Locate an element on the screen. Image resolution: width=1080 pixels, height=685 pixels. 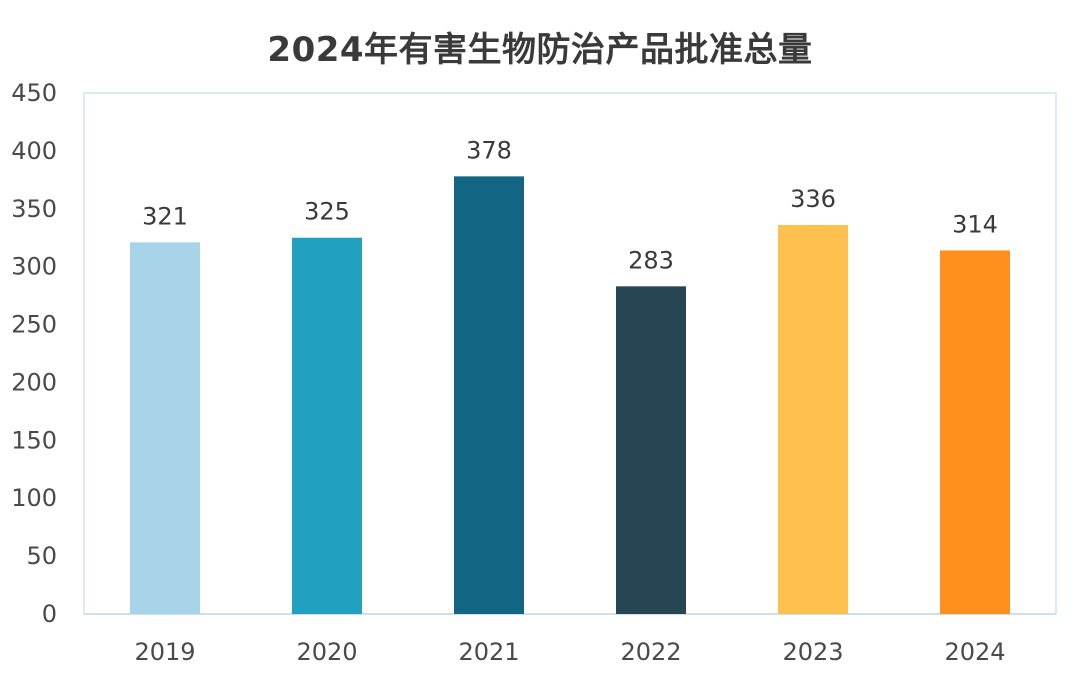
x-axis-labels: 2019 2020 2021 2022 2023 2024 is located at coordinates (569, 652).